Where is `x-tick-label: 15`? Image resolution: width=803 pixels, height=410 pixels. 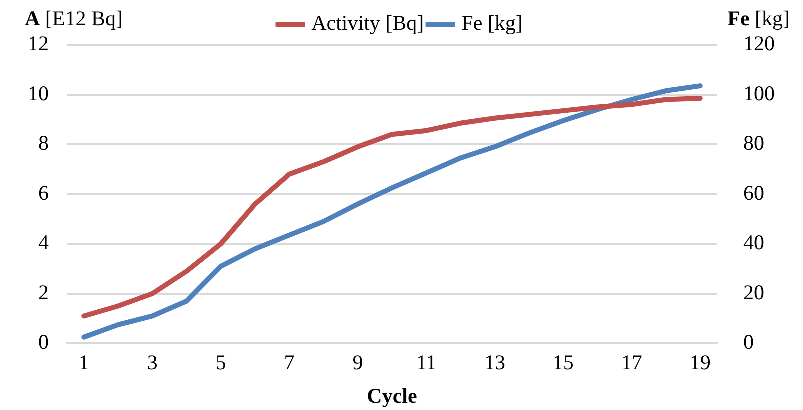 x-tick-label: 15 is located at coordinates (563, 362).